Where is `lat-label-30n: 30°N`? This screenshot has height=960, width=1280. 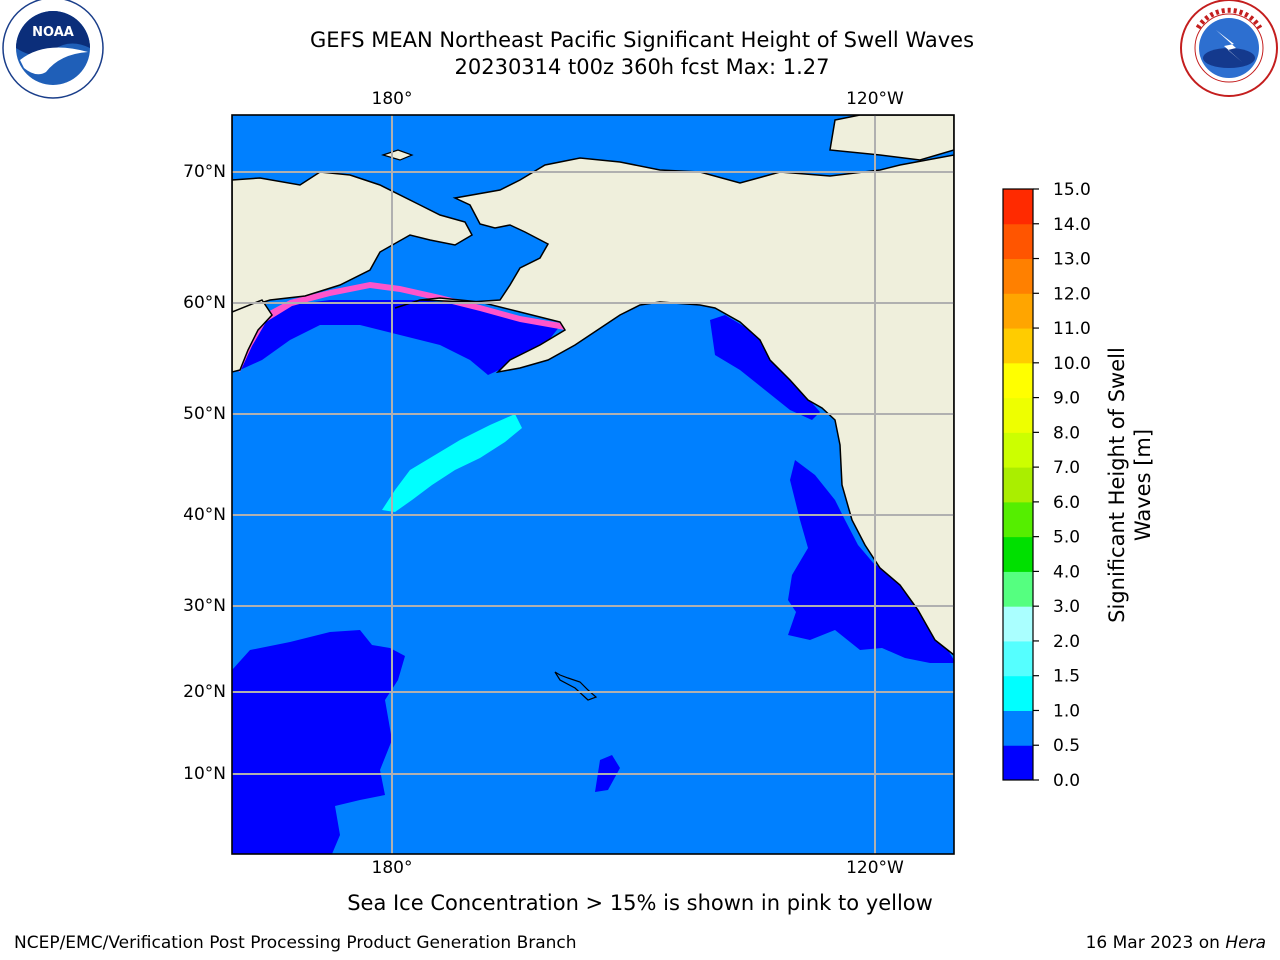 lat-label-30n: 30°N is located at coordinates (204, 606).